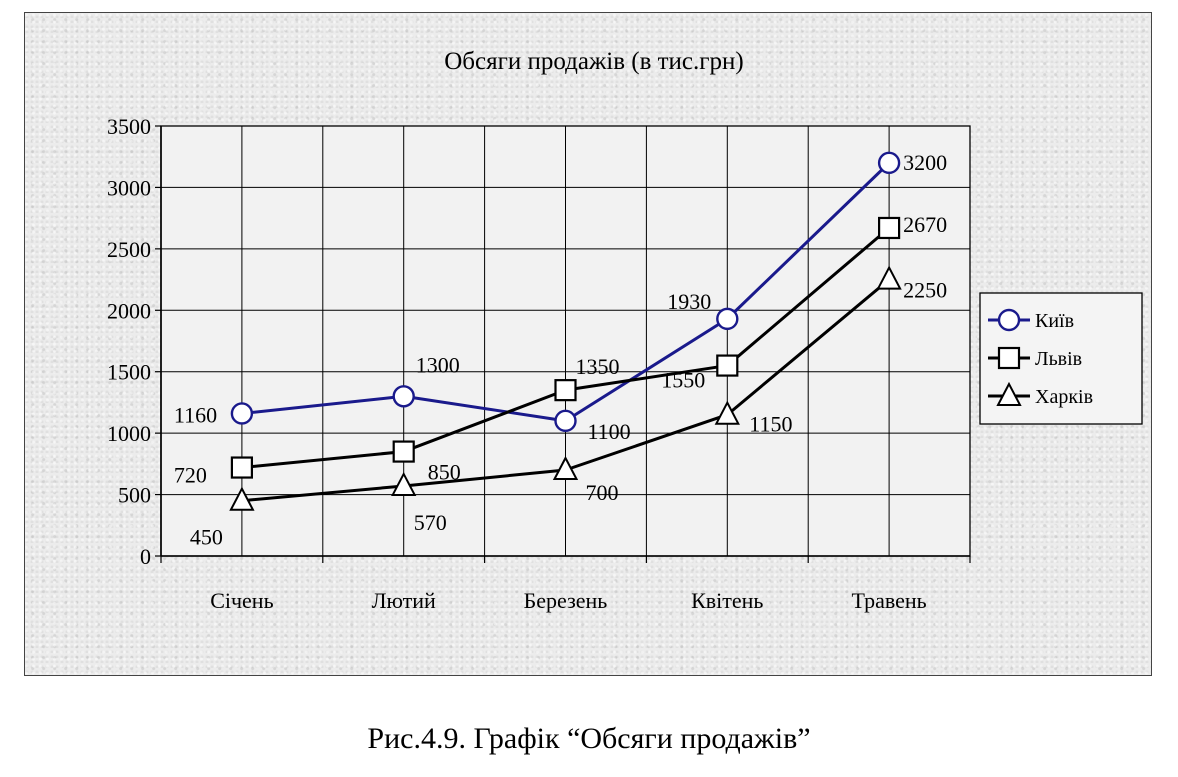  What do you see at coordinates (129, 249) in the screenshot?
I see `y-tick-label: 2500` at bounding box center [129, 249].